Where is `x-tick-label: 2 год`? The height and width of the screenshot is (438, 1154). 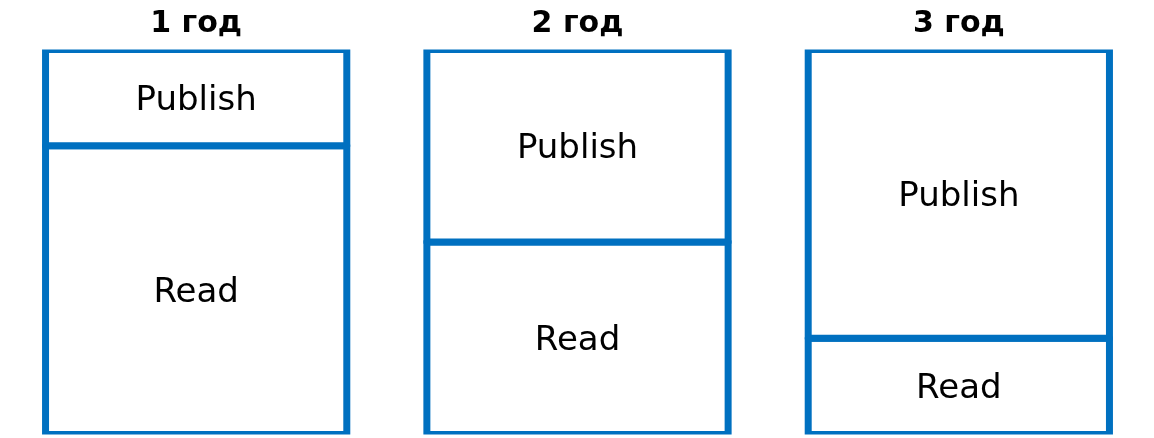 x-tick-label: 2 год is located at coordinates (577, 21).